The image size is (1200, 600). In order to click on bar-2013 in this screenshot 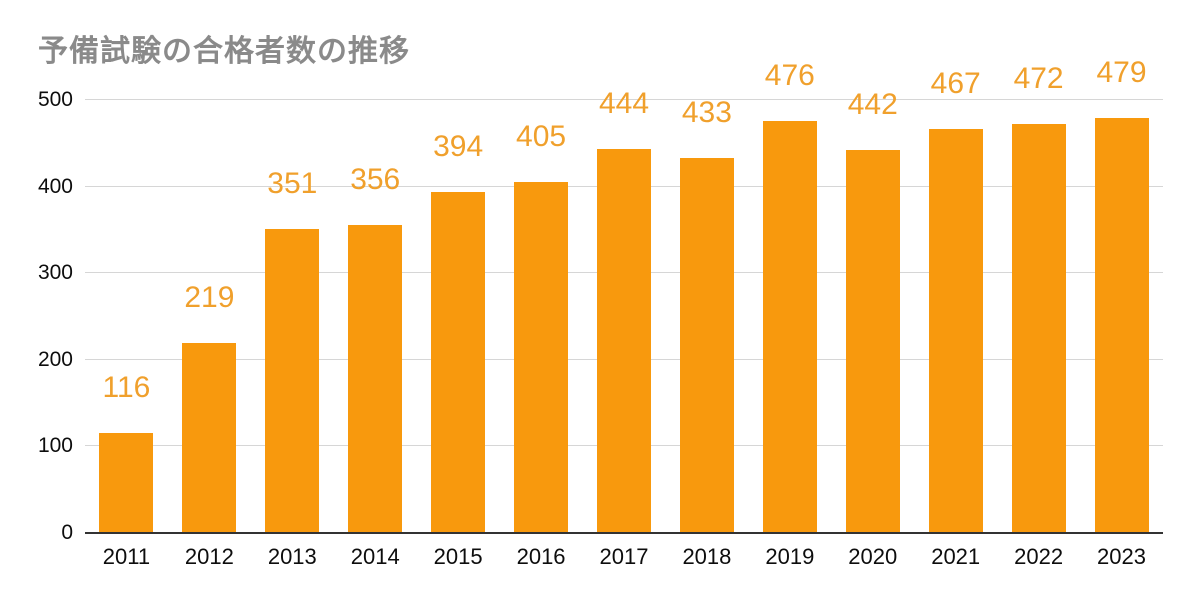, I will do `click(292, 381)`.